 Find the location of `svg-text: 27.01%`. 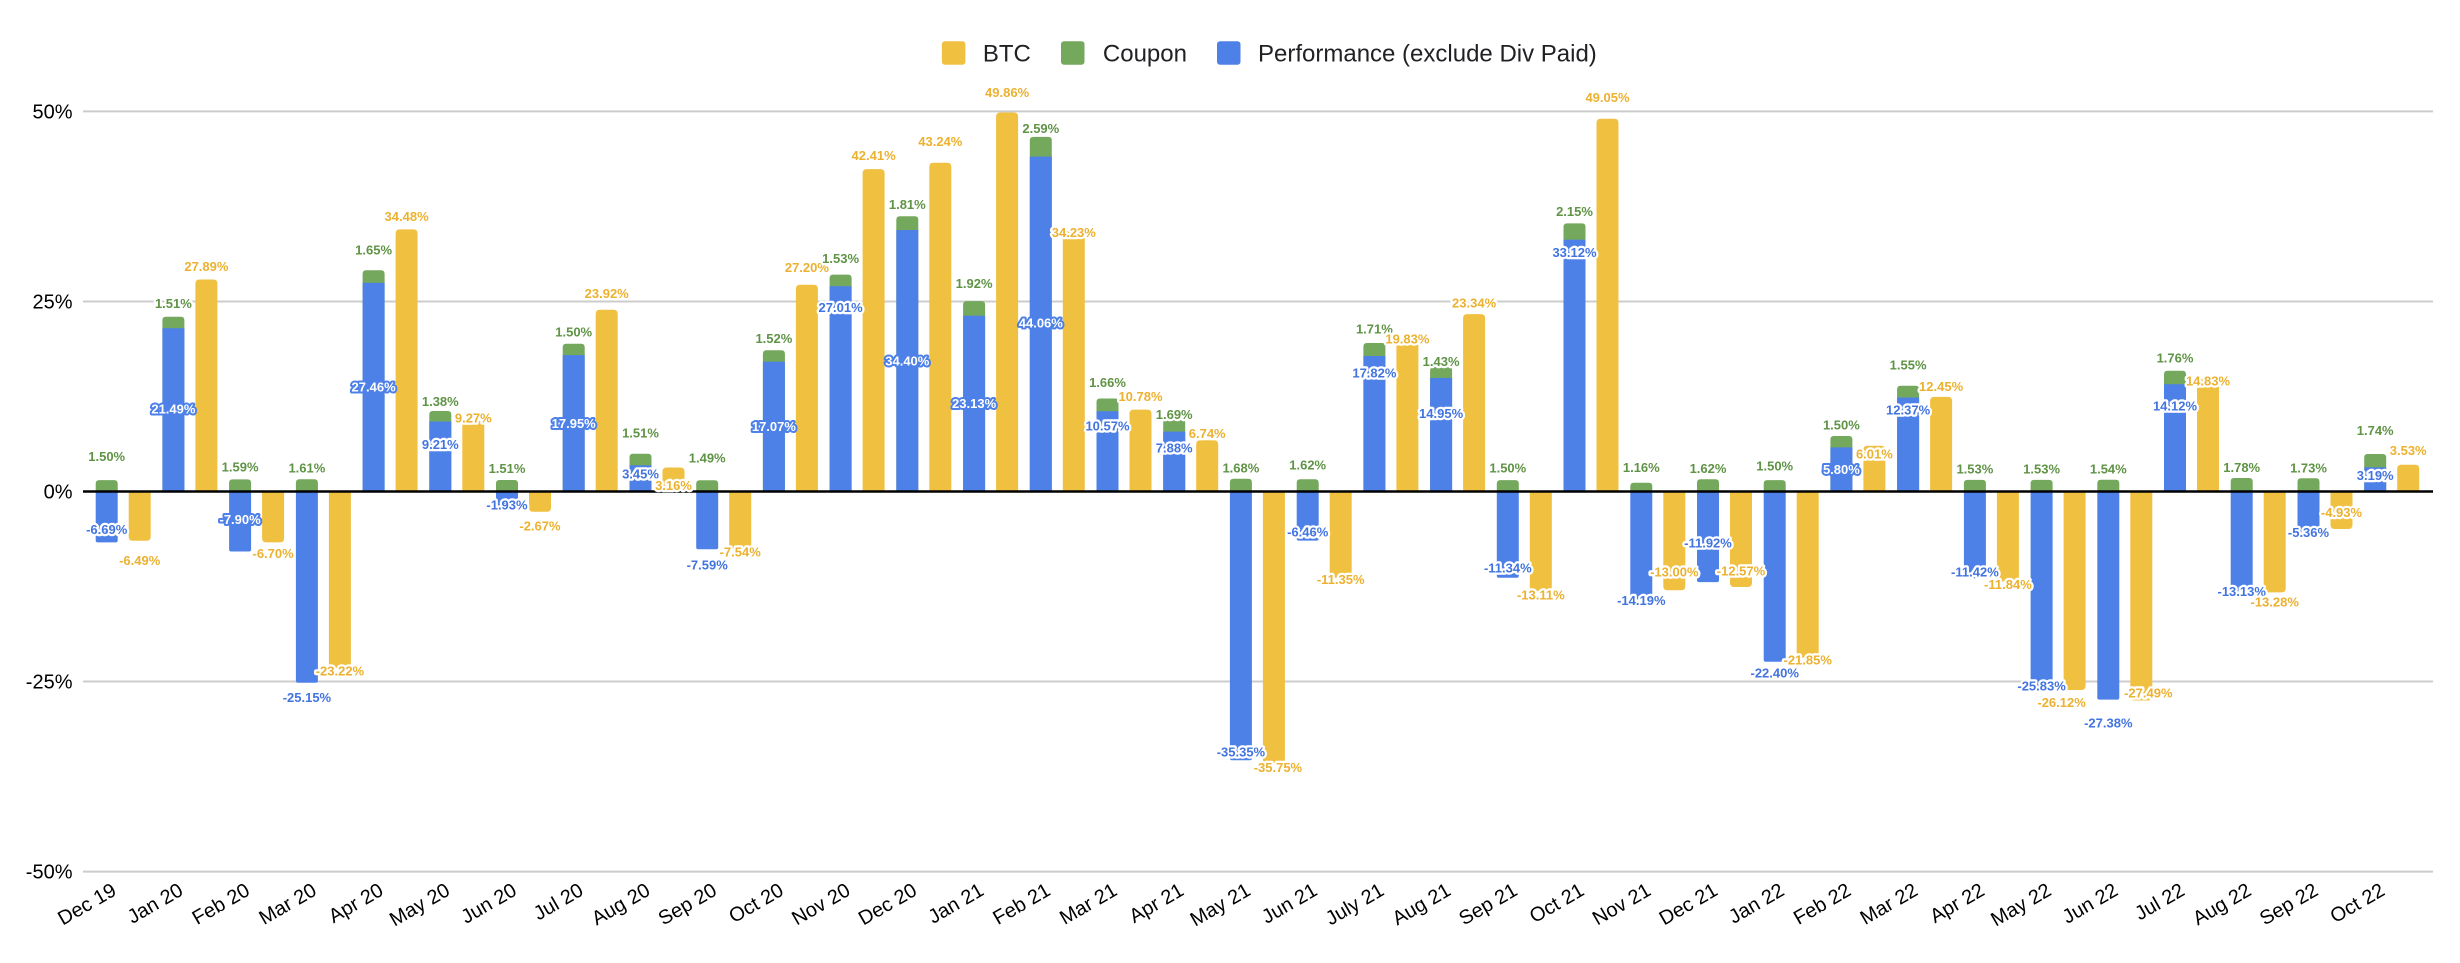

svg-text: 27.01% is located at coordinates (841, 307).